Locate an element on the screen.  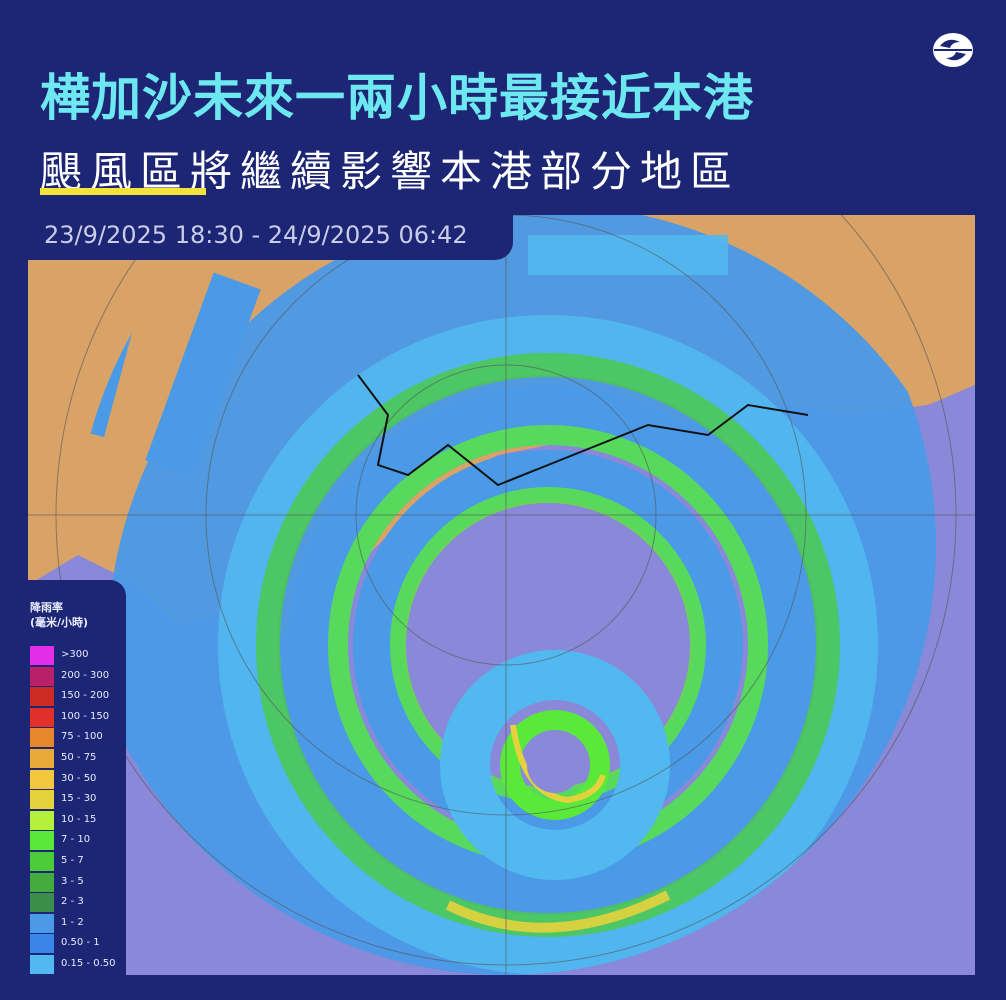
headline: 樺加沙未來一兩小時最接近本港 is located at coordinates (397, 98).